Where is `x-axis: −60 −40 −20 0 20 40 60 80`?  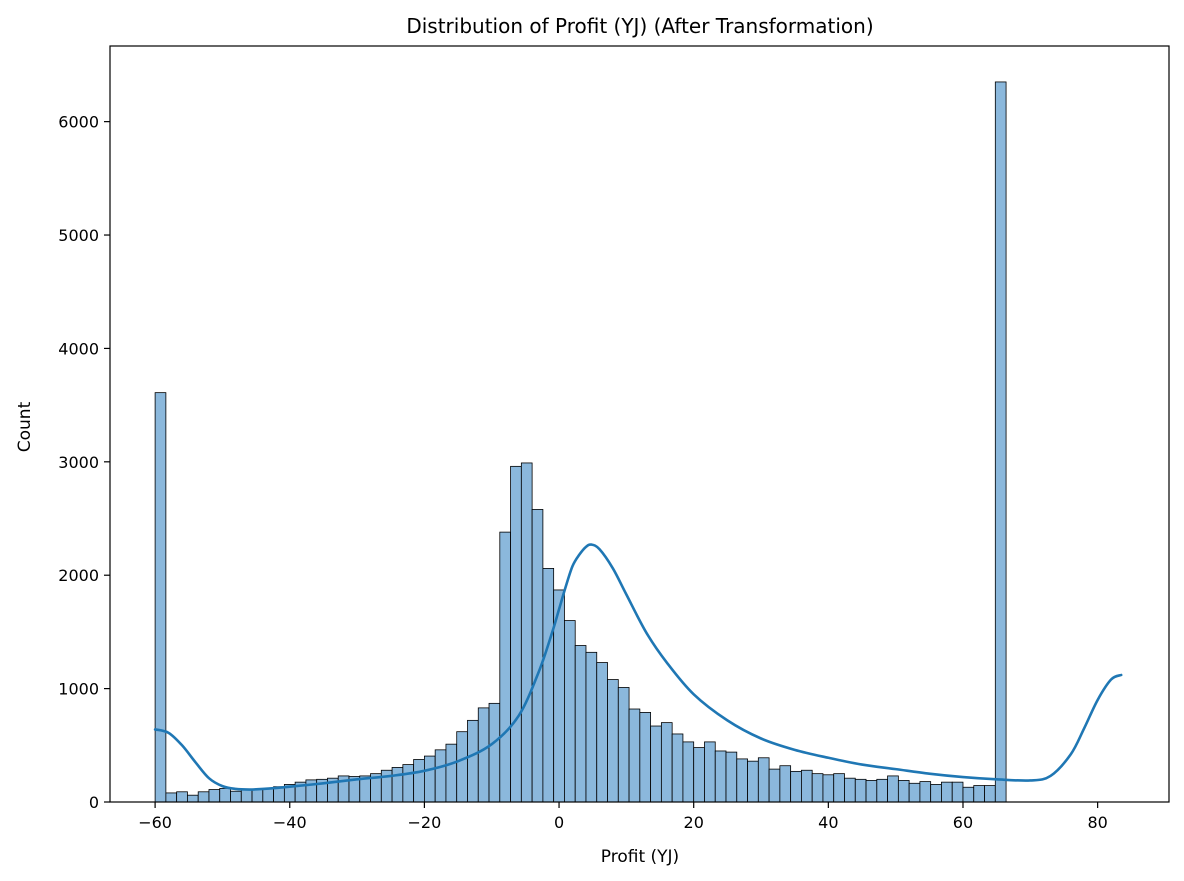
x-axis: −60 −40 −20 0 20 40 60 80 is located at coordinates (623, 817).